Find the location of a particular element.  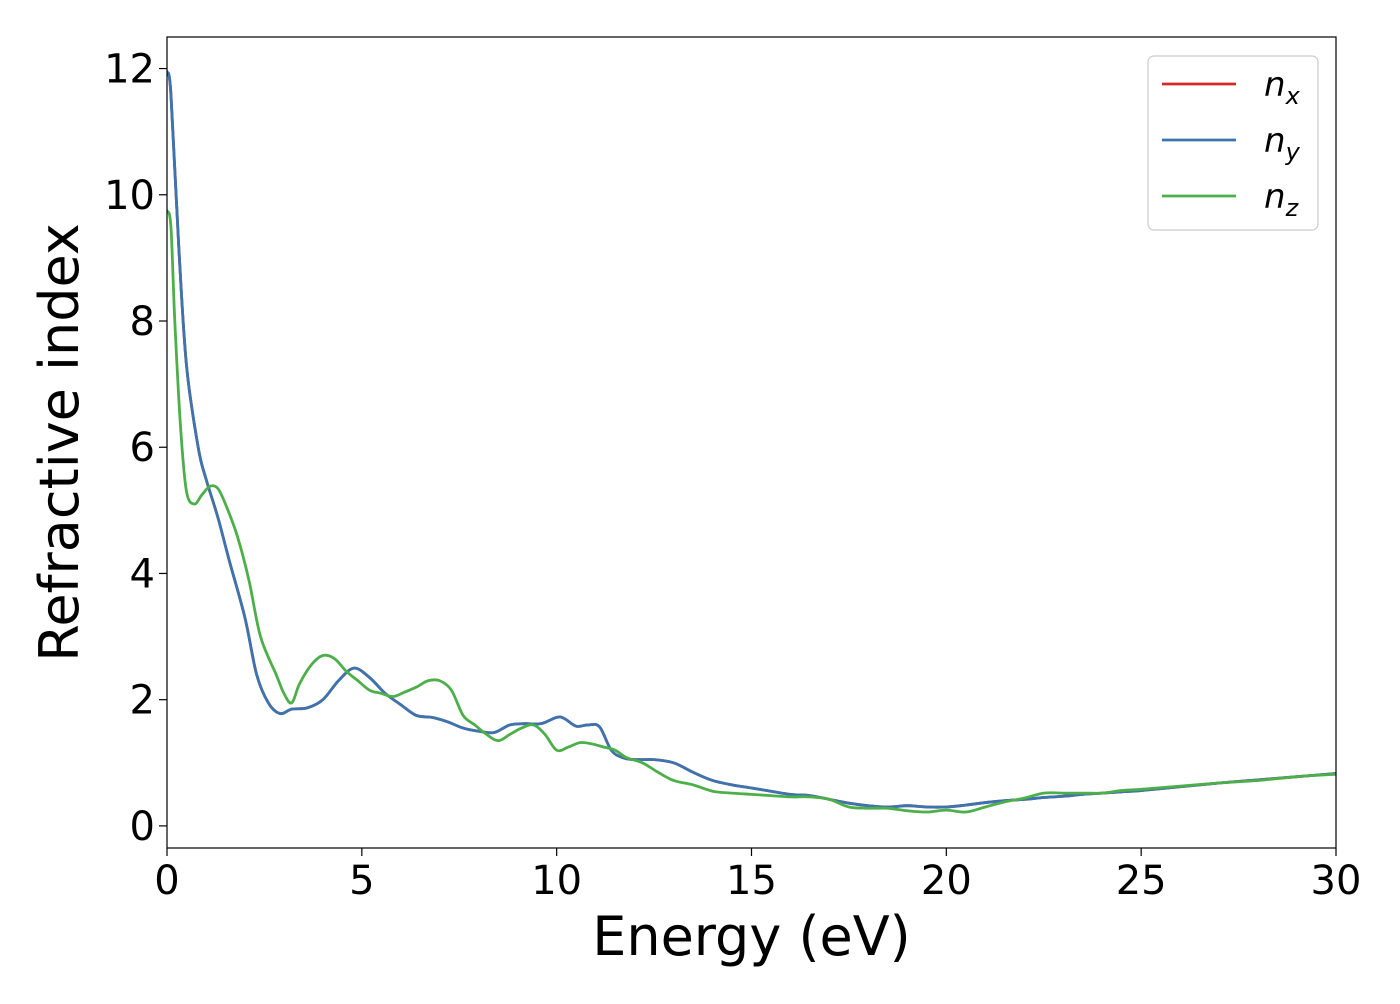

y-tick-label: 10 is located at coordinates (129, 196).